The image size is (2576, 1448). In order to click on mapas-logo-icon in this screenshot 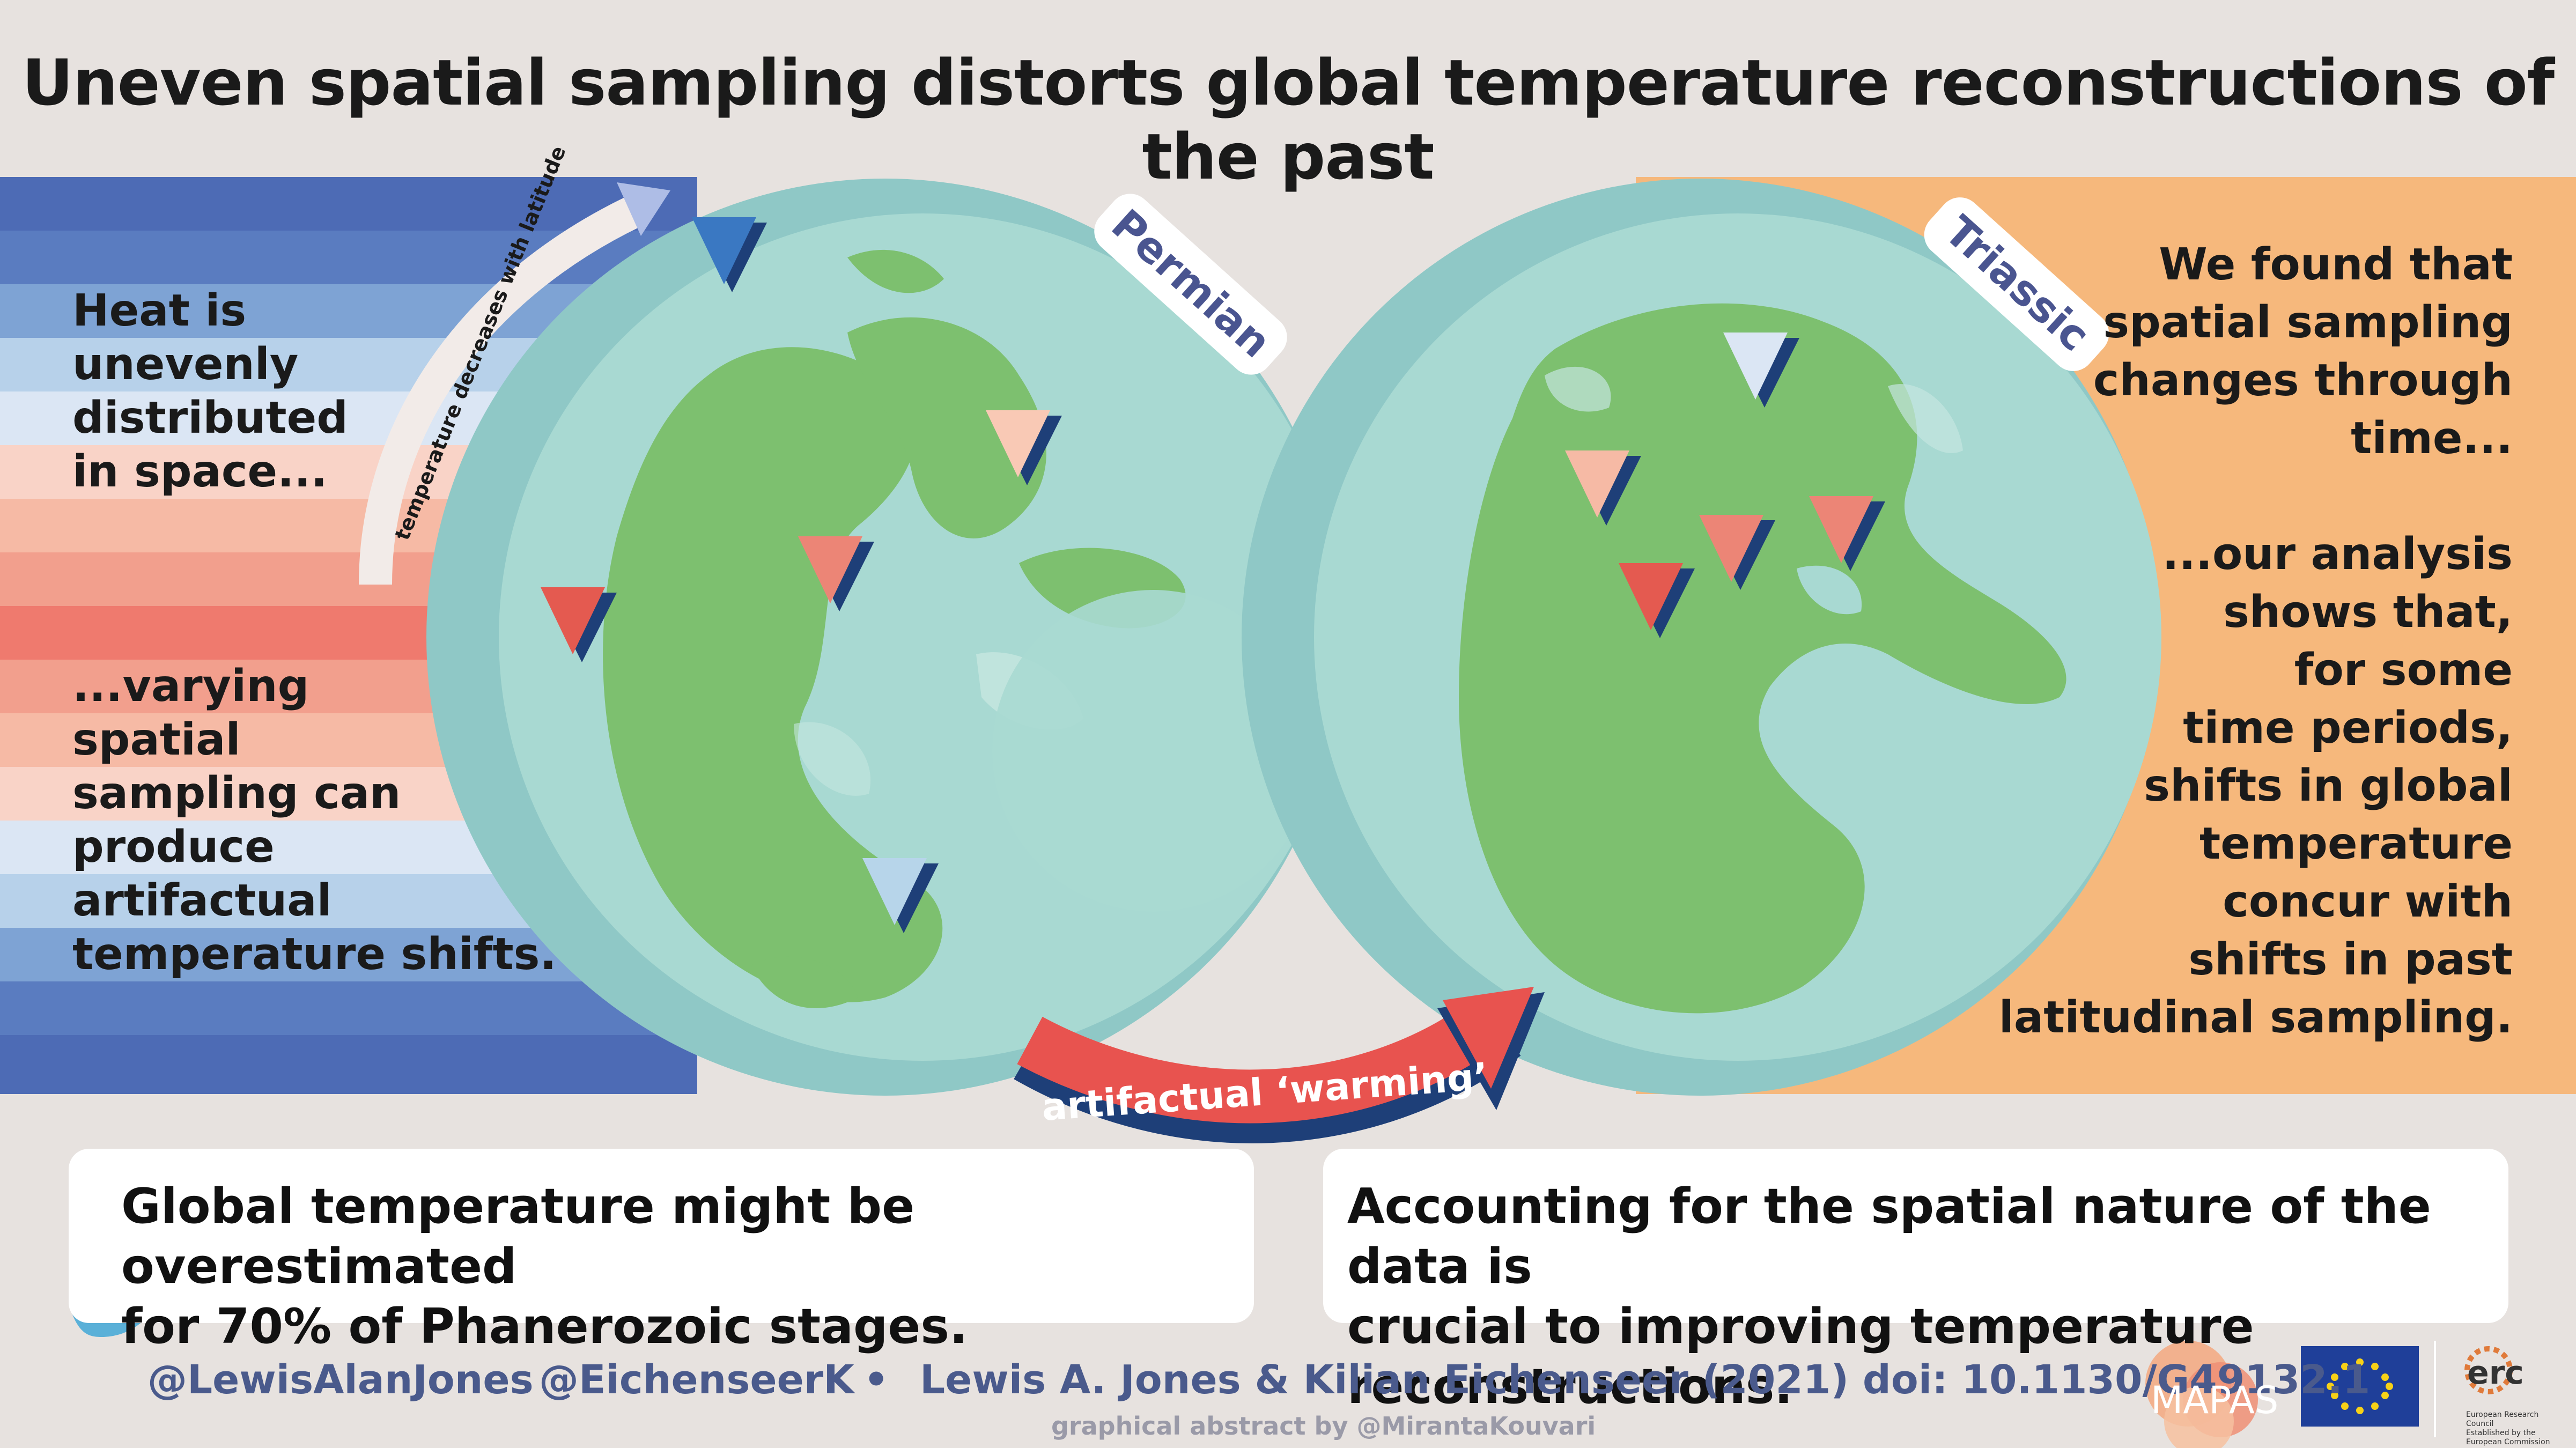, I will do `click(2202, 1394)`.